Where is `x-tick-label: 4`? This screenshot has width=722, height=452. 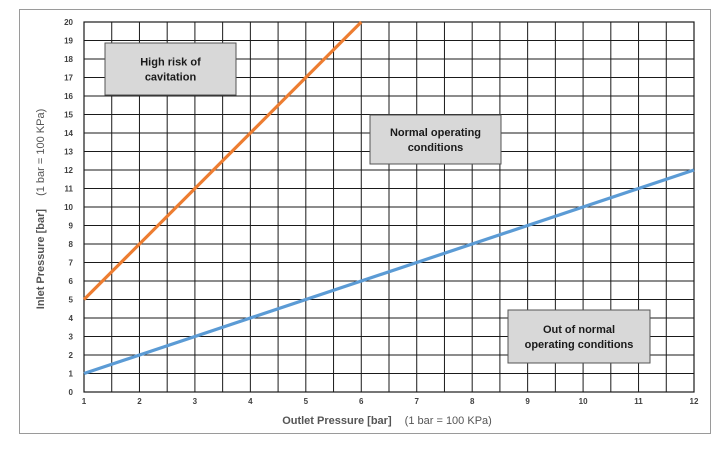
x-tick-label: 4 is located at coordinates (250, 401).